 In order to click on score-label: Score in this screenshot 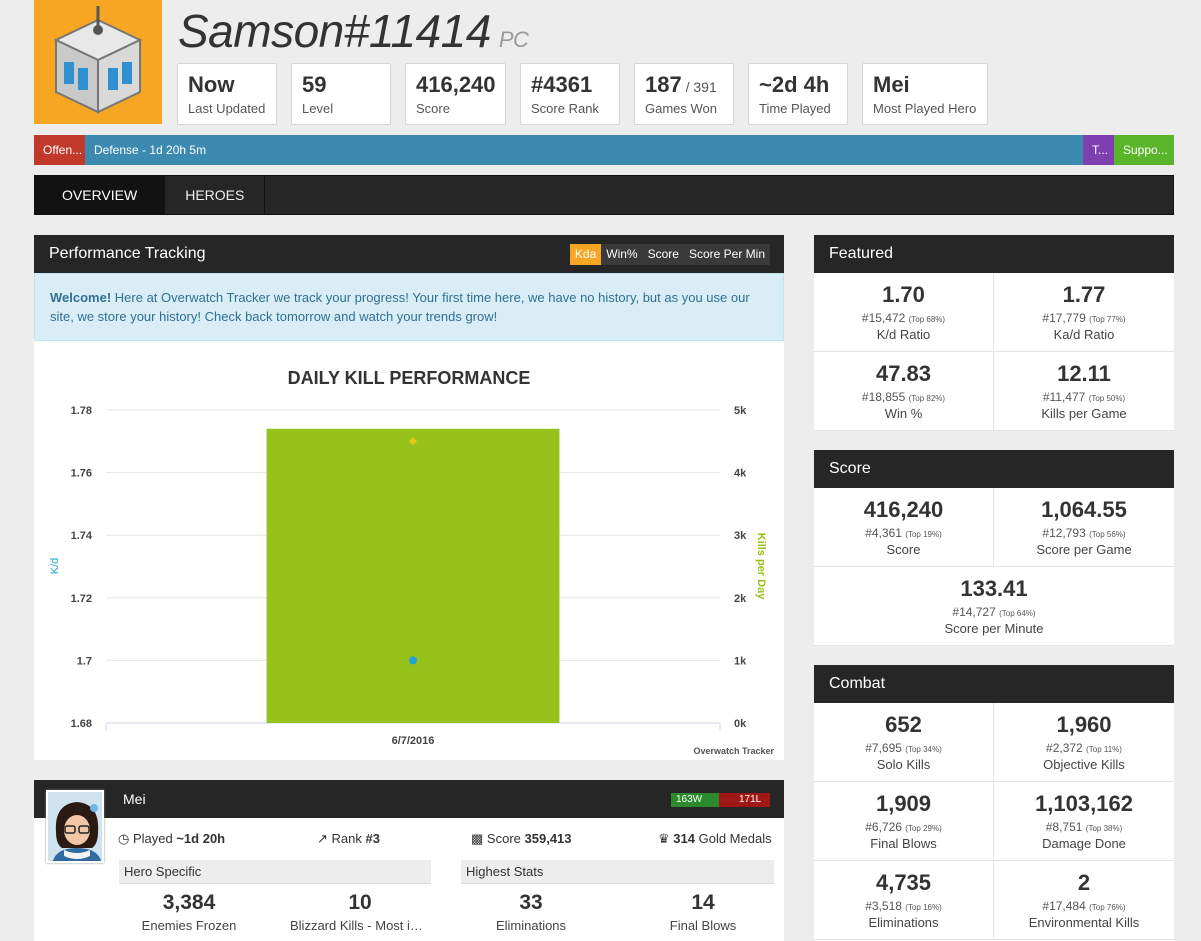, I will do `click(503, 838)`.